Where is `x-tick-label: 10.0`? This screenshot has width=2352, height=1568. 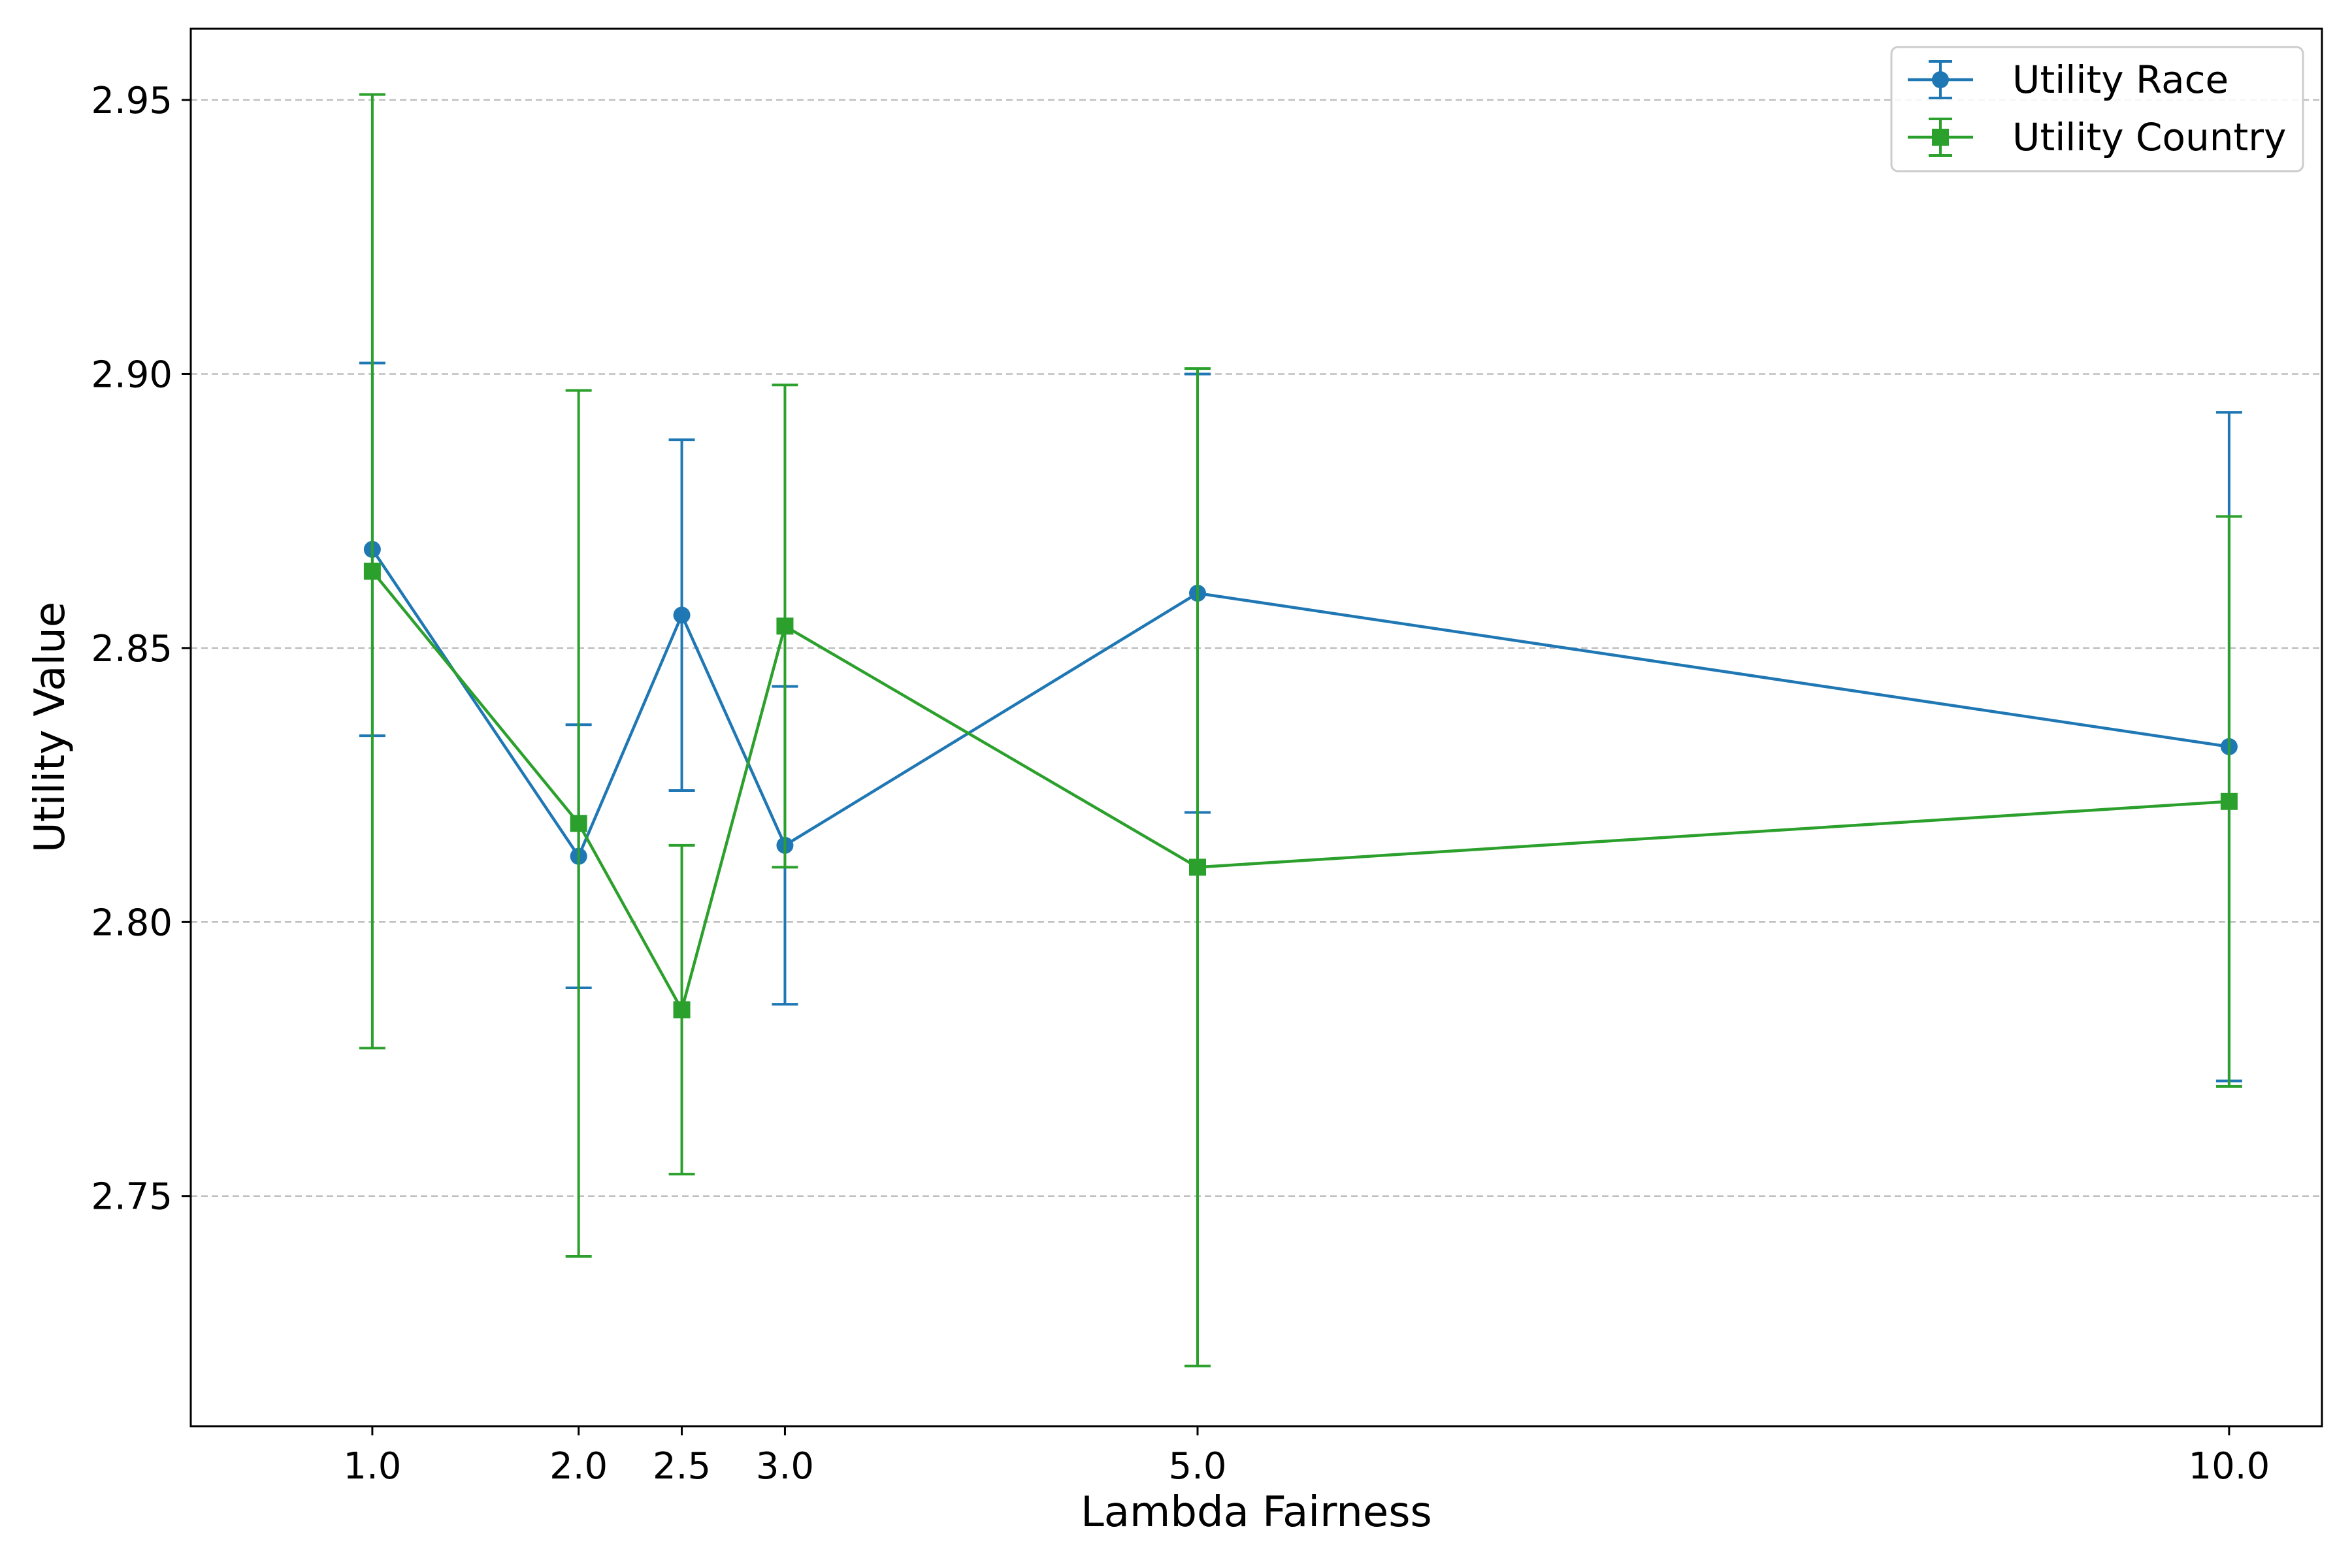
x-tick-label: 10.0 is located at coordinates (2229, 1466).